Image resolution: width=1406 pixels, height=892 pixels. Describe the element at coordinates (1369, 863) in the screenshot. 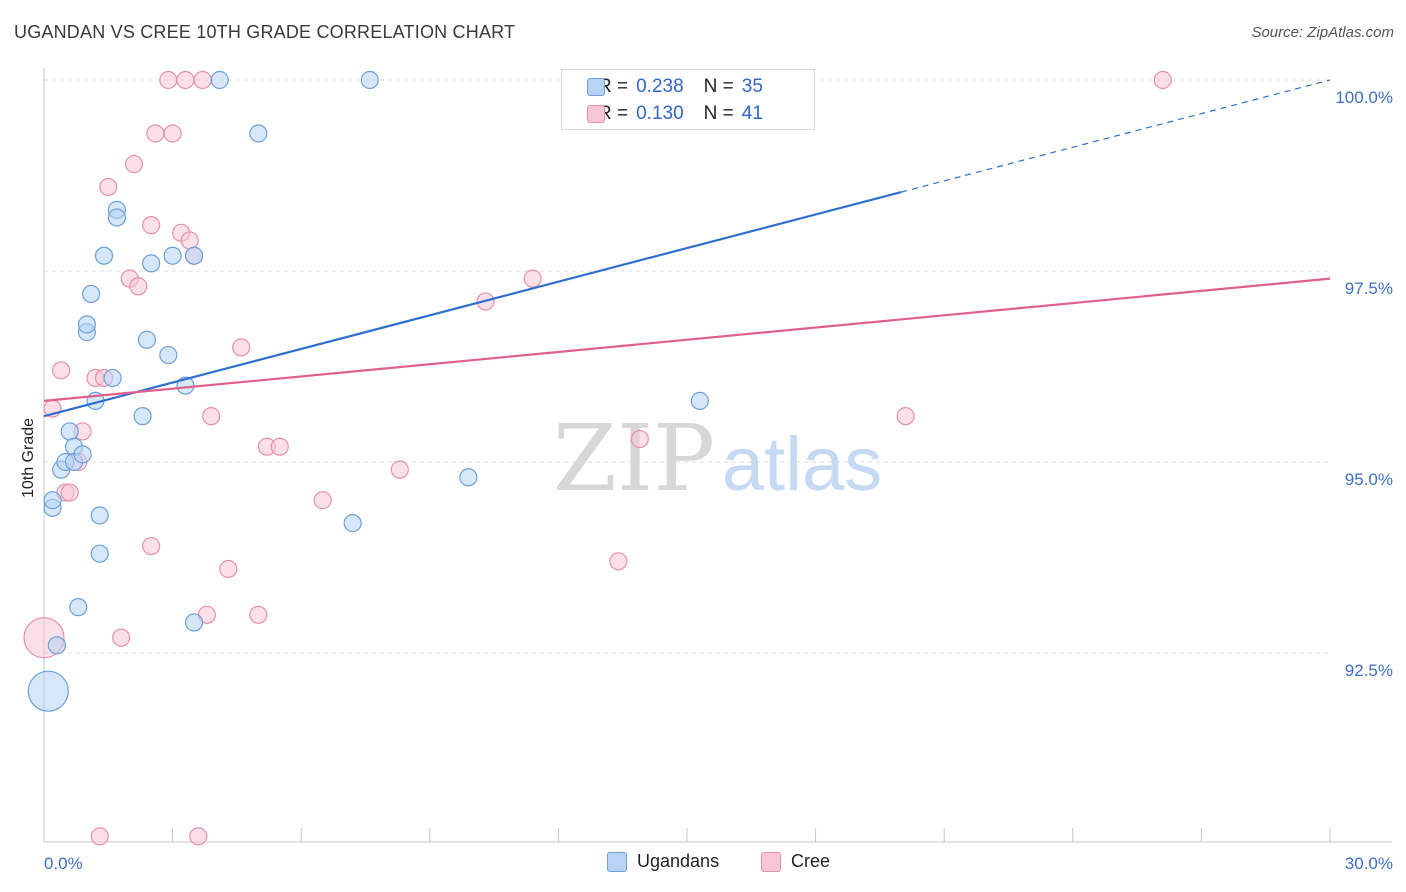

I see `x-tick-label: 30.0%` at that location.